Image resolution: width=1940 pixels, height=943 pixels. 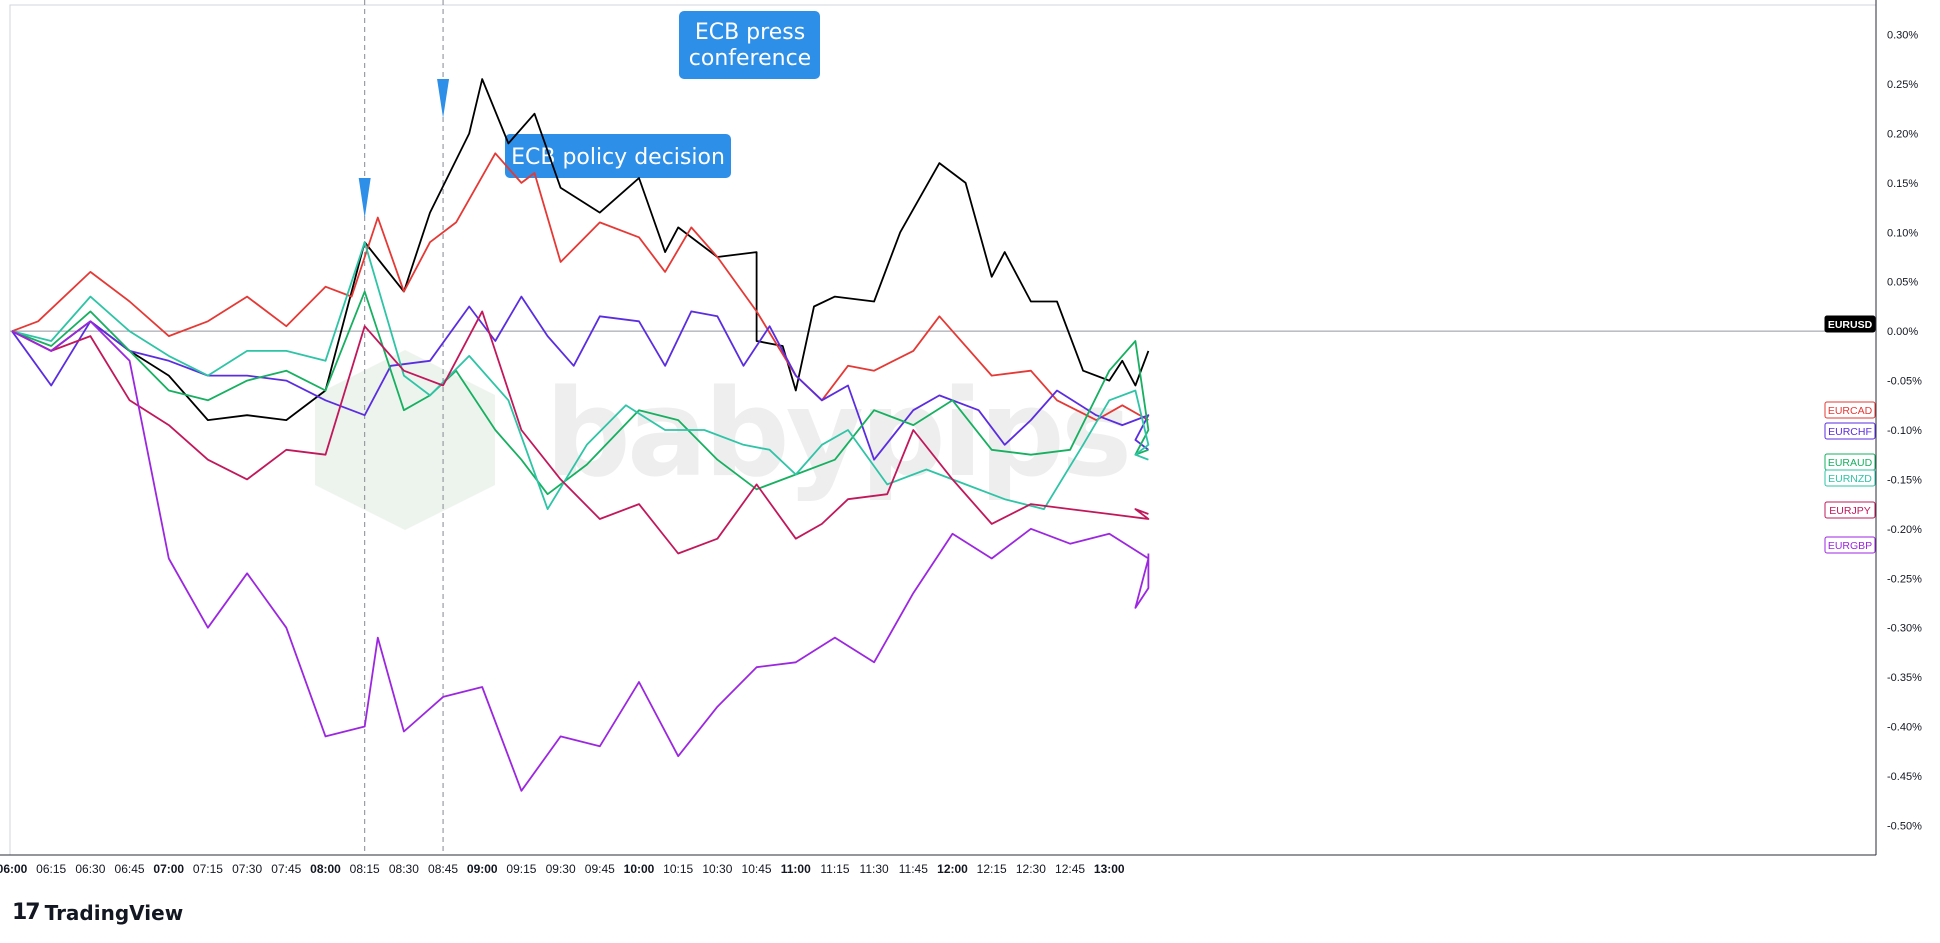 What do you see at coordinates (286, 869) in the screenshot?
I see `x-tick-label: 07:45` at bounding box center [286, 869].